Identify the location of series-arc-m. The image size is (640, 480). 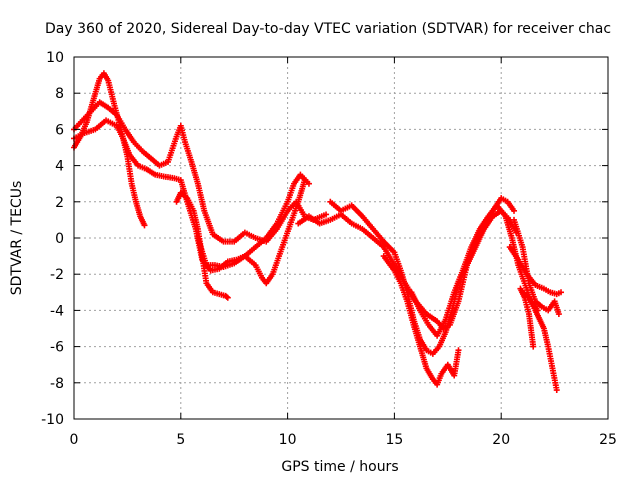
(527, 317).